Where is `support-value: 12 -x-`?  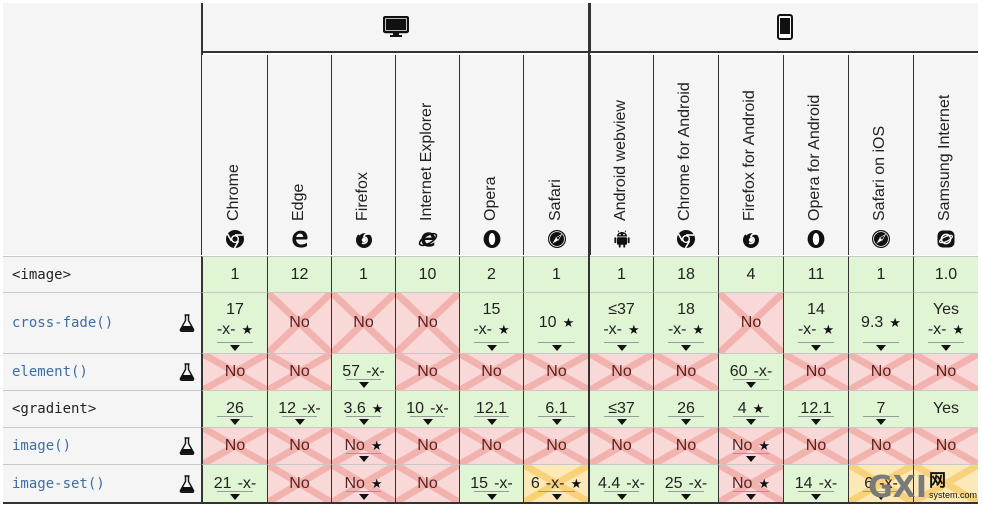
support-value: 12 -x- is located at coordinates (299, 409).